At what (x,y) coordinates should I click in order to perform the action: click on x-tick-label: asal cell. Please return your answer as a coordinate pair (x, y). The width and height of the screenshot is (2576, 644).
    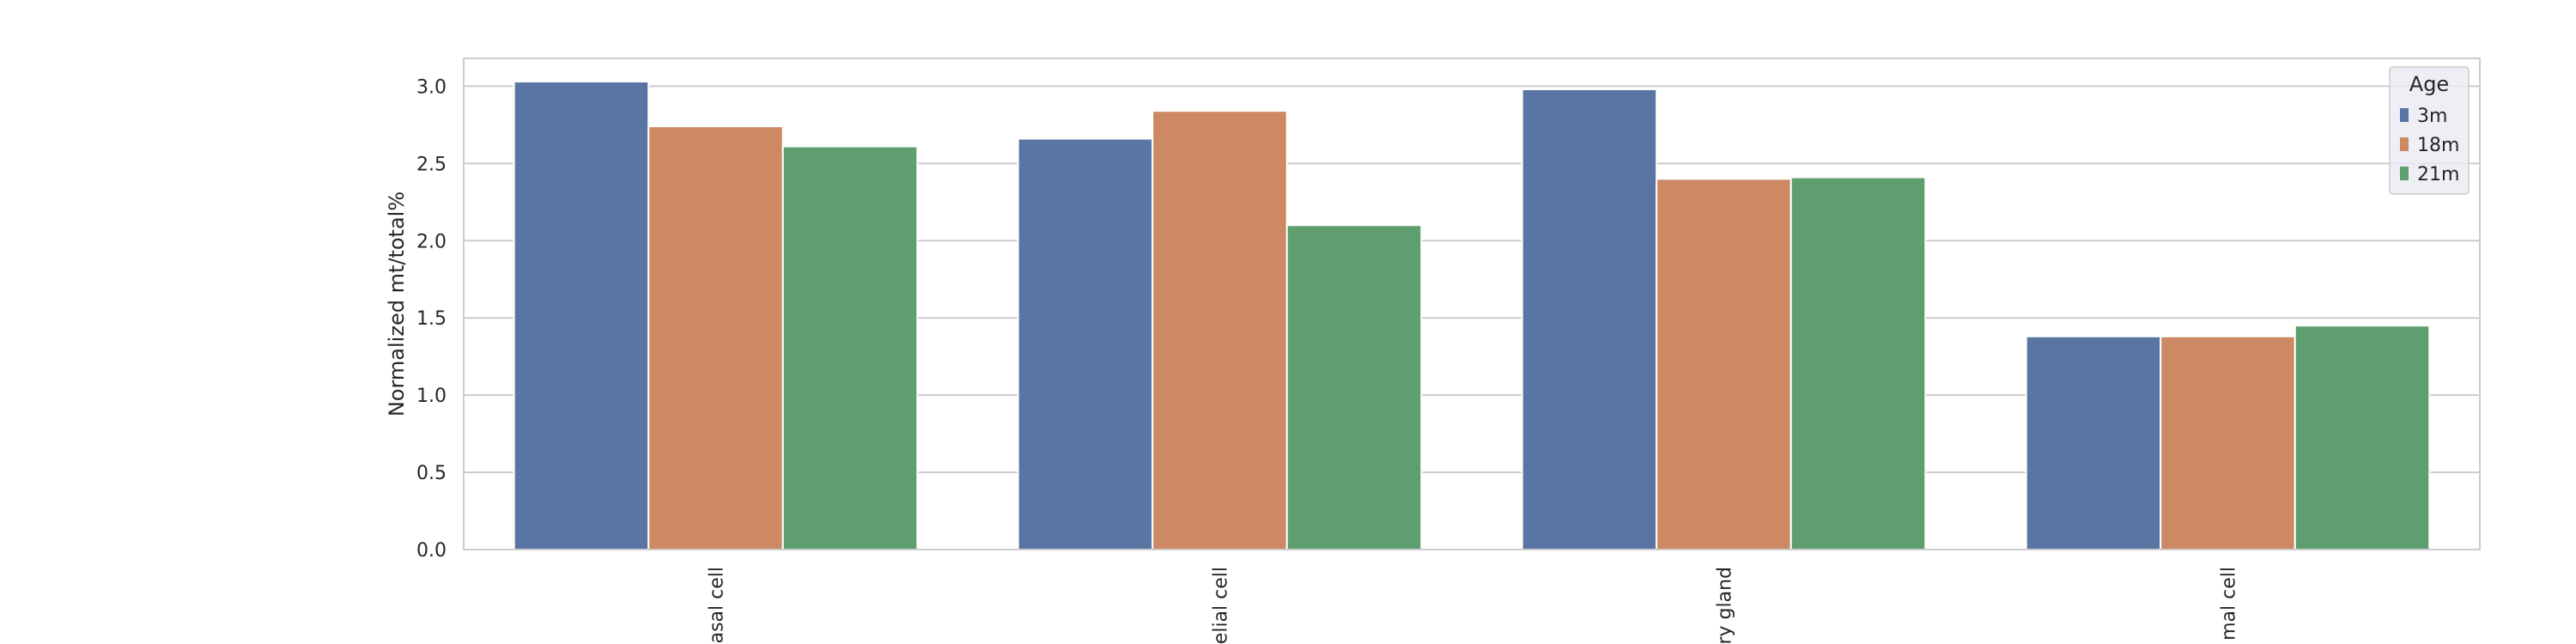
    Looking at the image, I should click on (717, 605).